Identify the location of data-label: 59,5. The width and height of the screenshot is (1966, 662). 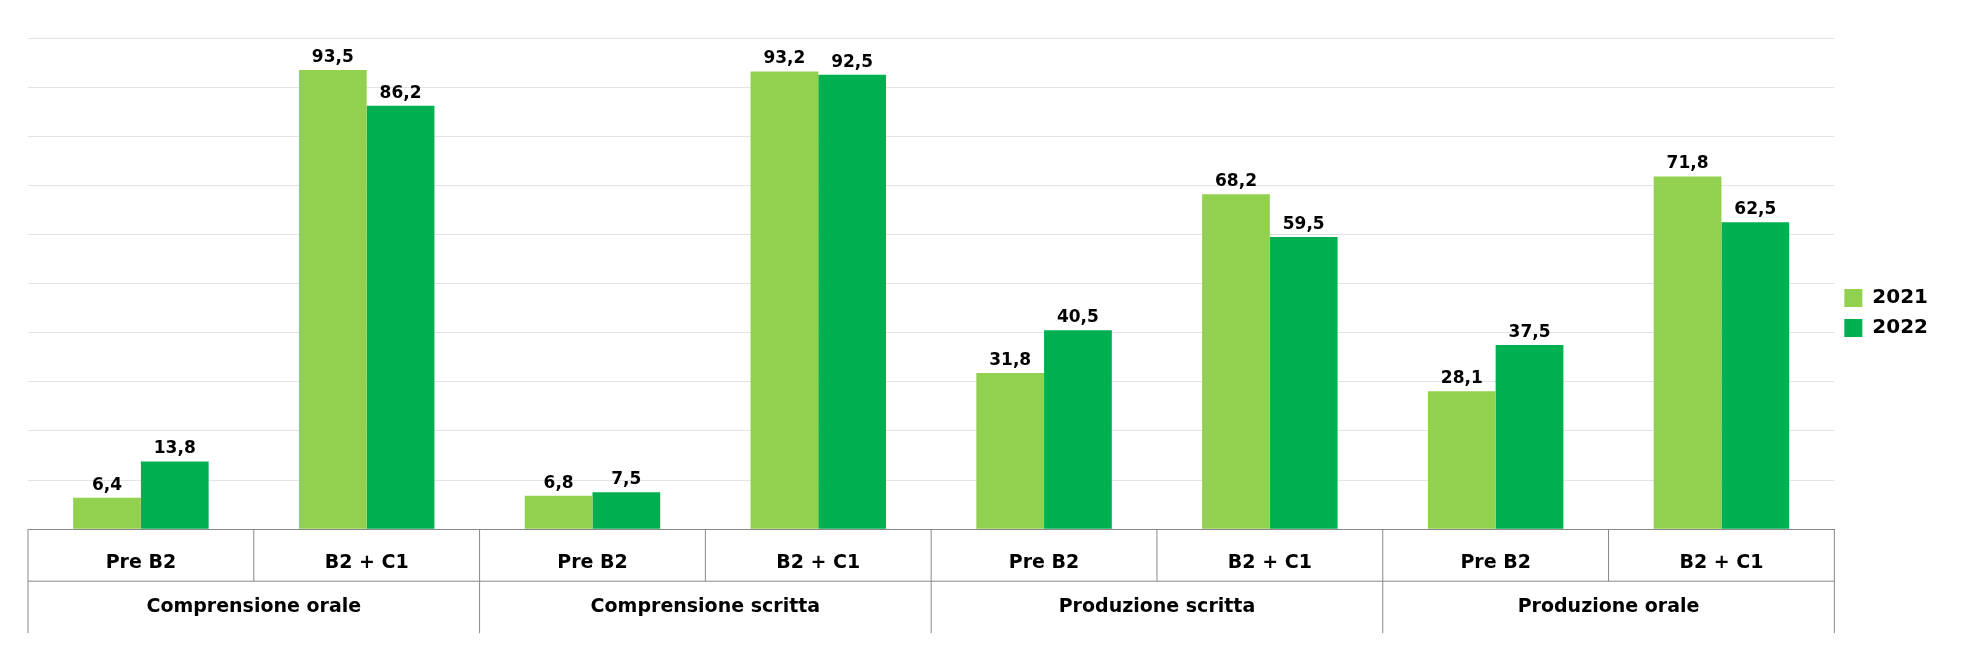
(1303, 222).